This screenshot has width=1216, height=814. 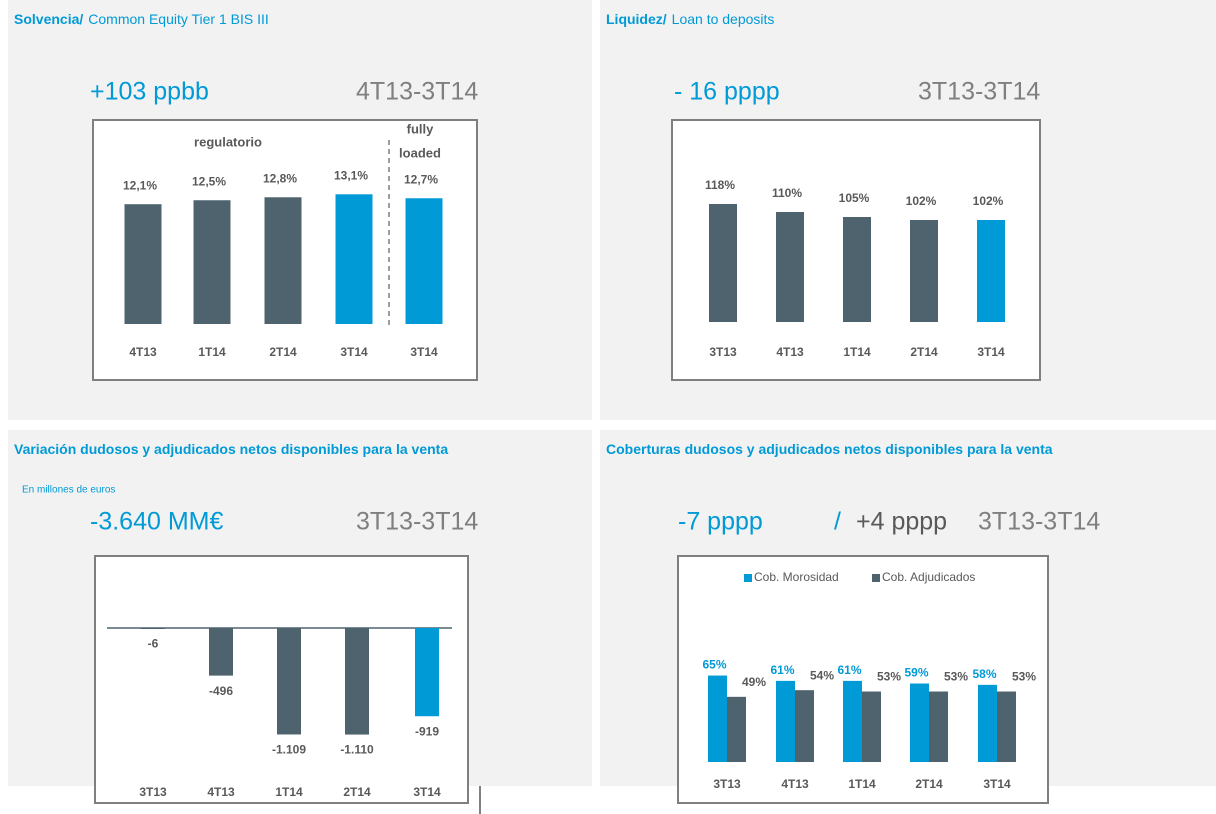 I want to click on data-label: -1.109, so click(x=289, y=750).